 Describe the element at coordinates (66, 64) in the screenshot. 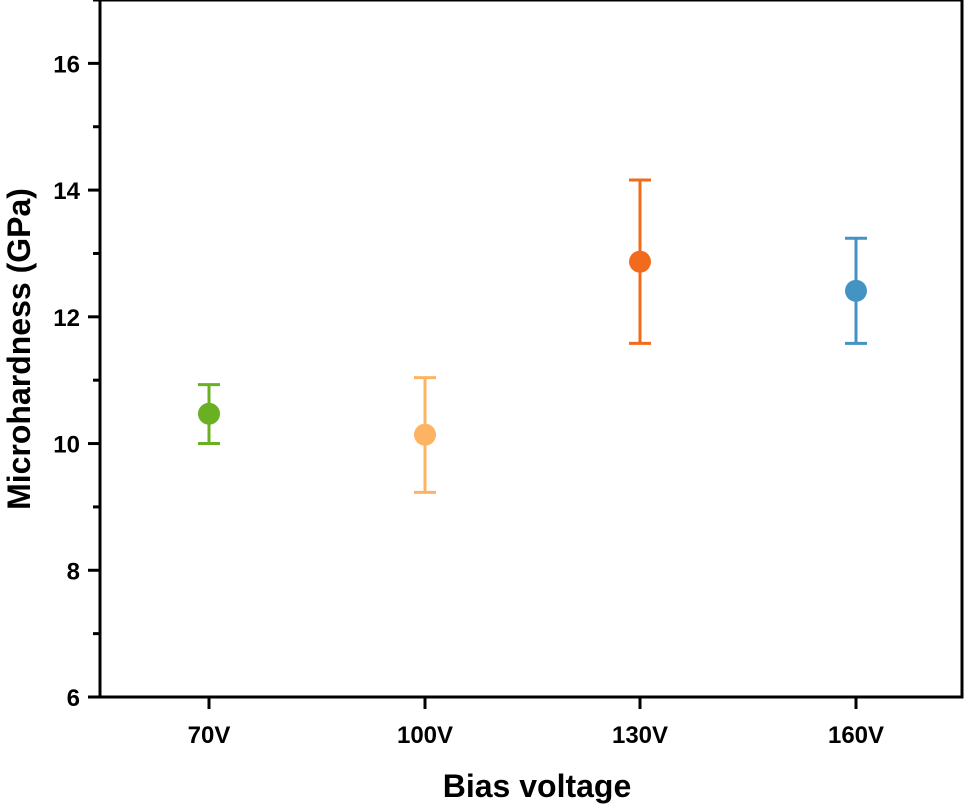

I see `y-tick-label: 16` at that location.